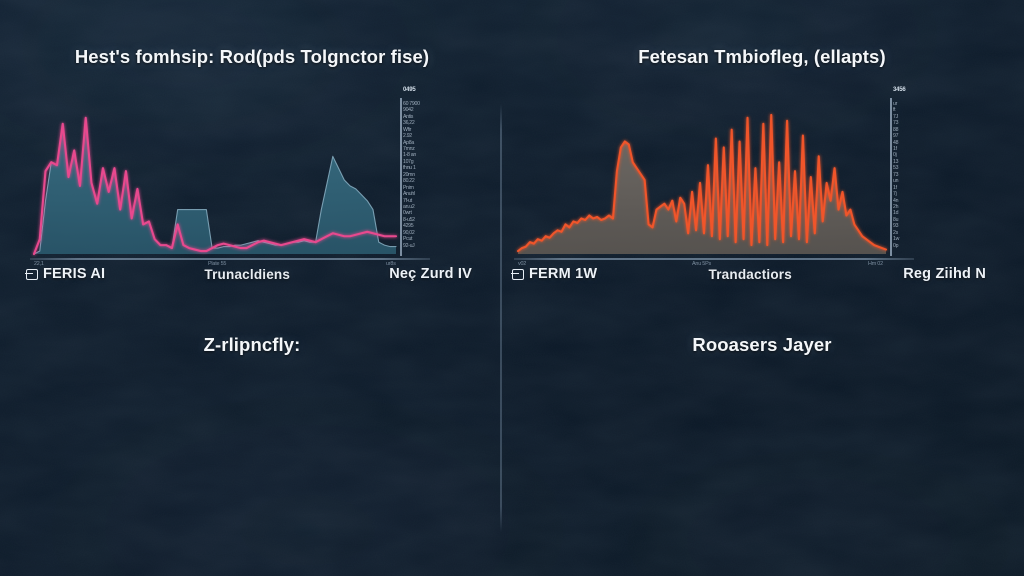 Image resolution: width=1024 pixels, height=576 pixels. I want to click on y-axis-tick: un, so click(896, 181).